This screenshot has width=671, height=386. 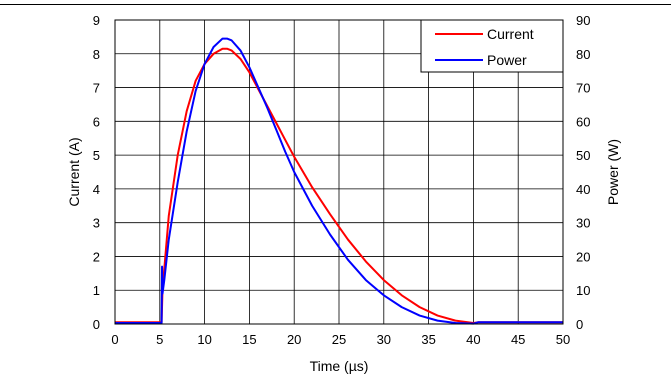 What do you see at coordinates (583, 155) in the screenshot?
I see `y-right-tick-label: 50` at bounding box center [583, 155].